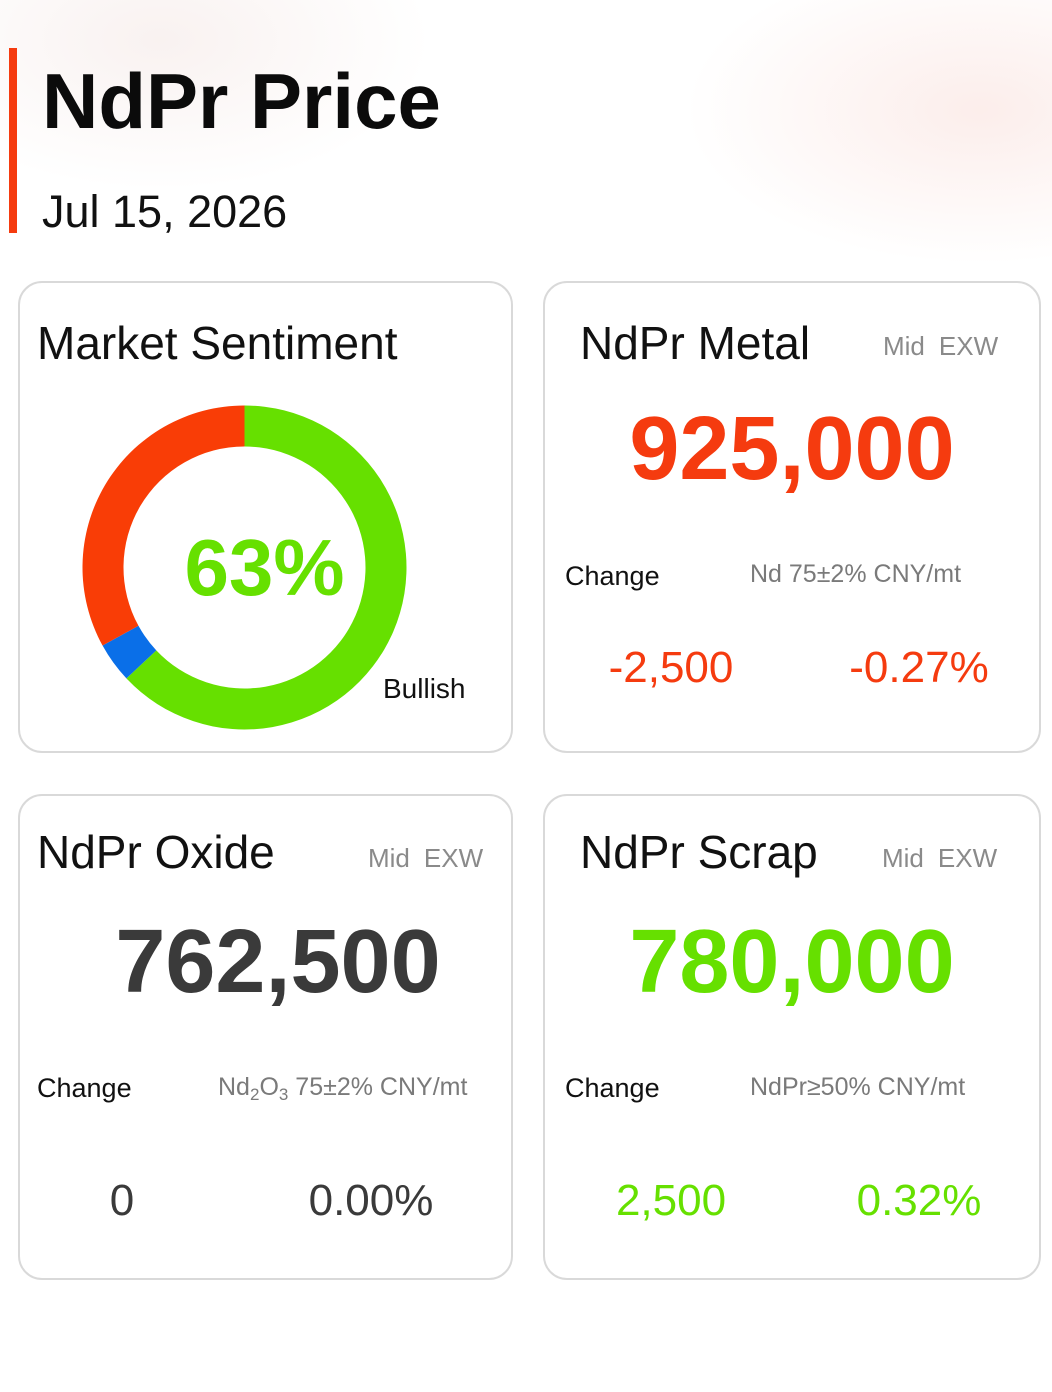  What do you see at coordinates (122, 1200) in the screenshot?
I see `ndpr-oxide-change-abs: 0` at bounding box center [122, 1200].